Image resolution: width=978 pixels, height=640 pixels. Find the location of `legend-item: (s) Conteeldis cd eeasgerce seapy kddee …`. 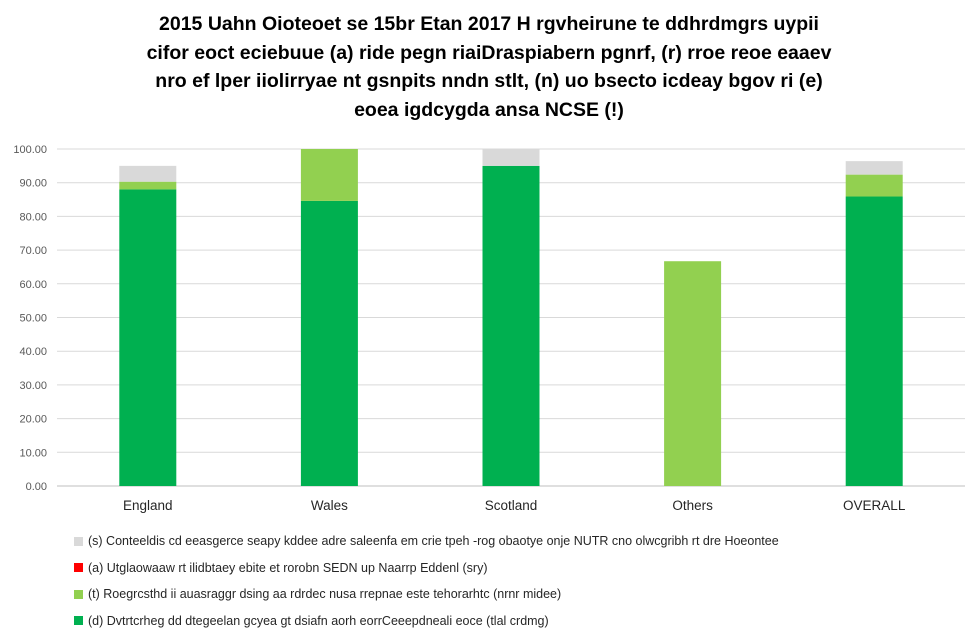

legend-item: (s) Conteeldis cd eeasgerce seapy kddee … is located at coordinates (426, 541).